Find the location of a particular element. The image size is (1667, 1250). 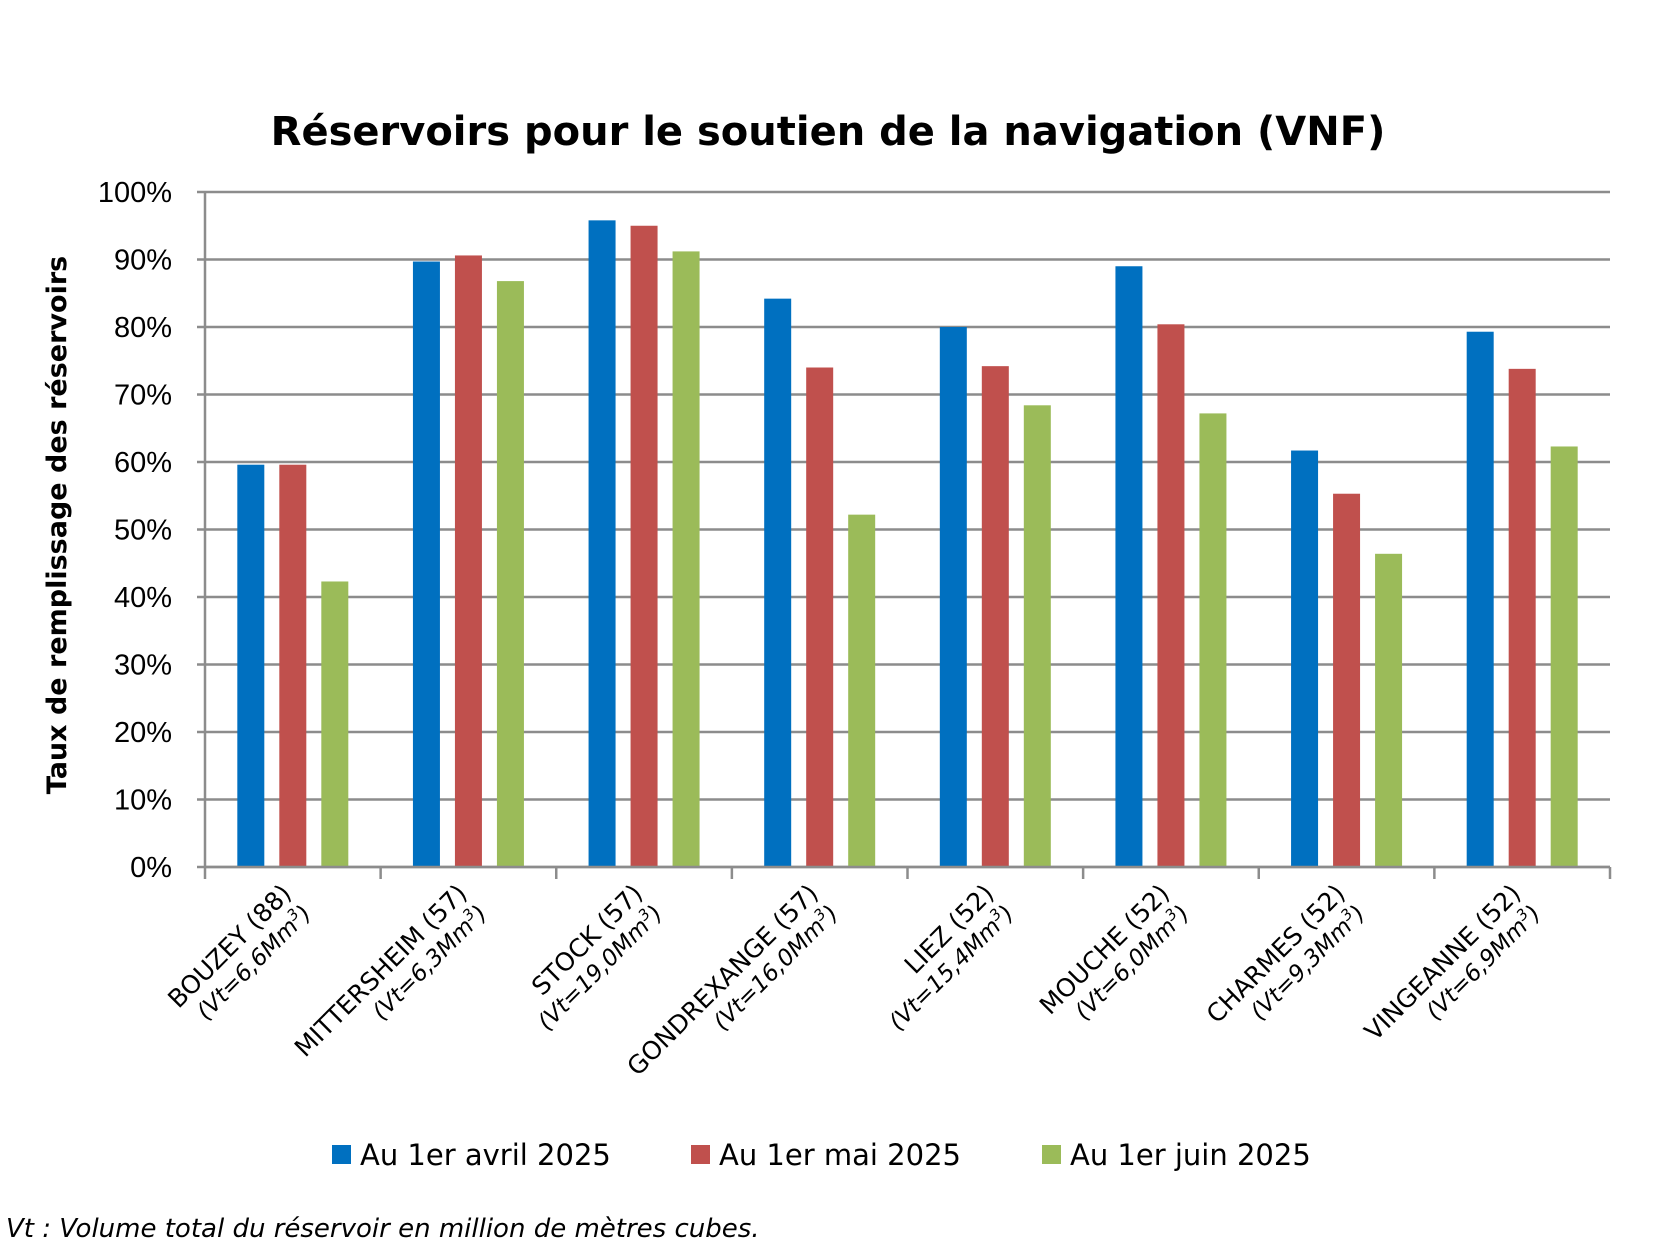

legend-label: Au 1er mai 2025 is located at coordinates (840, 1155).